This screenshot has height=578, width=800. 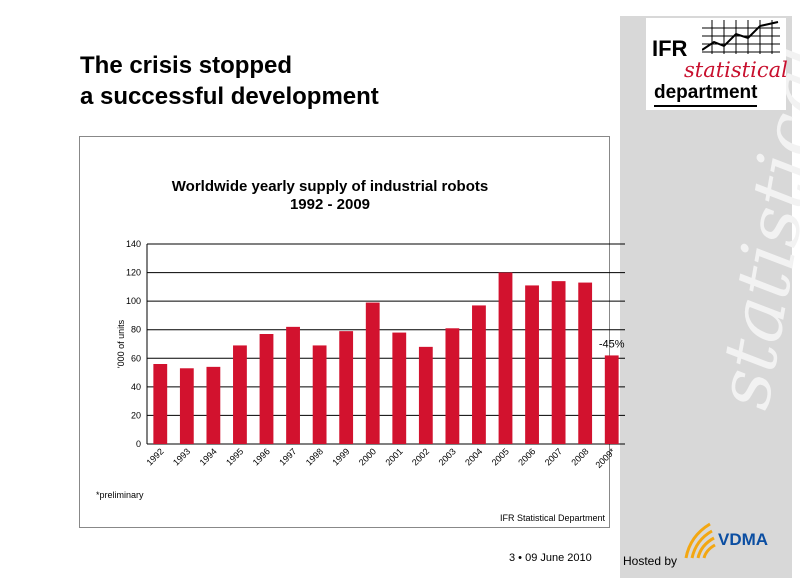 I want to click on x-tick-label: 1994, so click(x=208, y=456).